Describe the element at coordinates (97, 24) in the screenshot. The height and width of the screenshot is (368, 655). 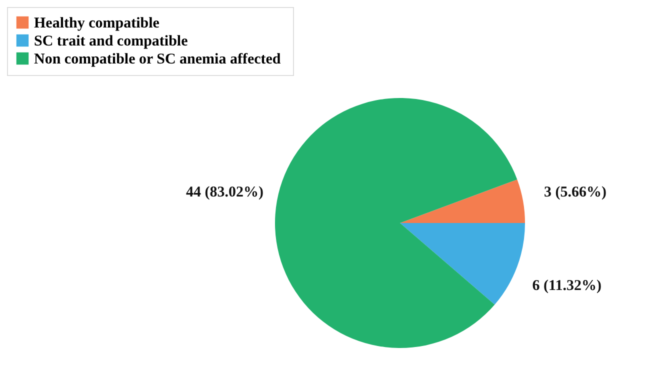
I see `legend-label: Healthy compatible` at that location.